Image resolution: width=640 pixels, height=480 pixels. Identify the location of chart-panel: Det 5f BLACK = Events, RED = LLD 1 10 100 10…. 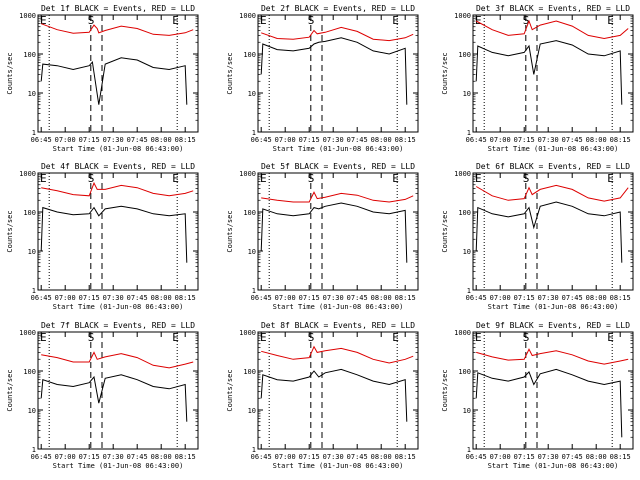
(322, 236).